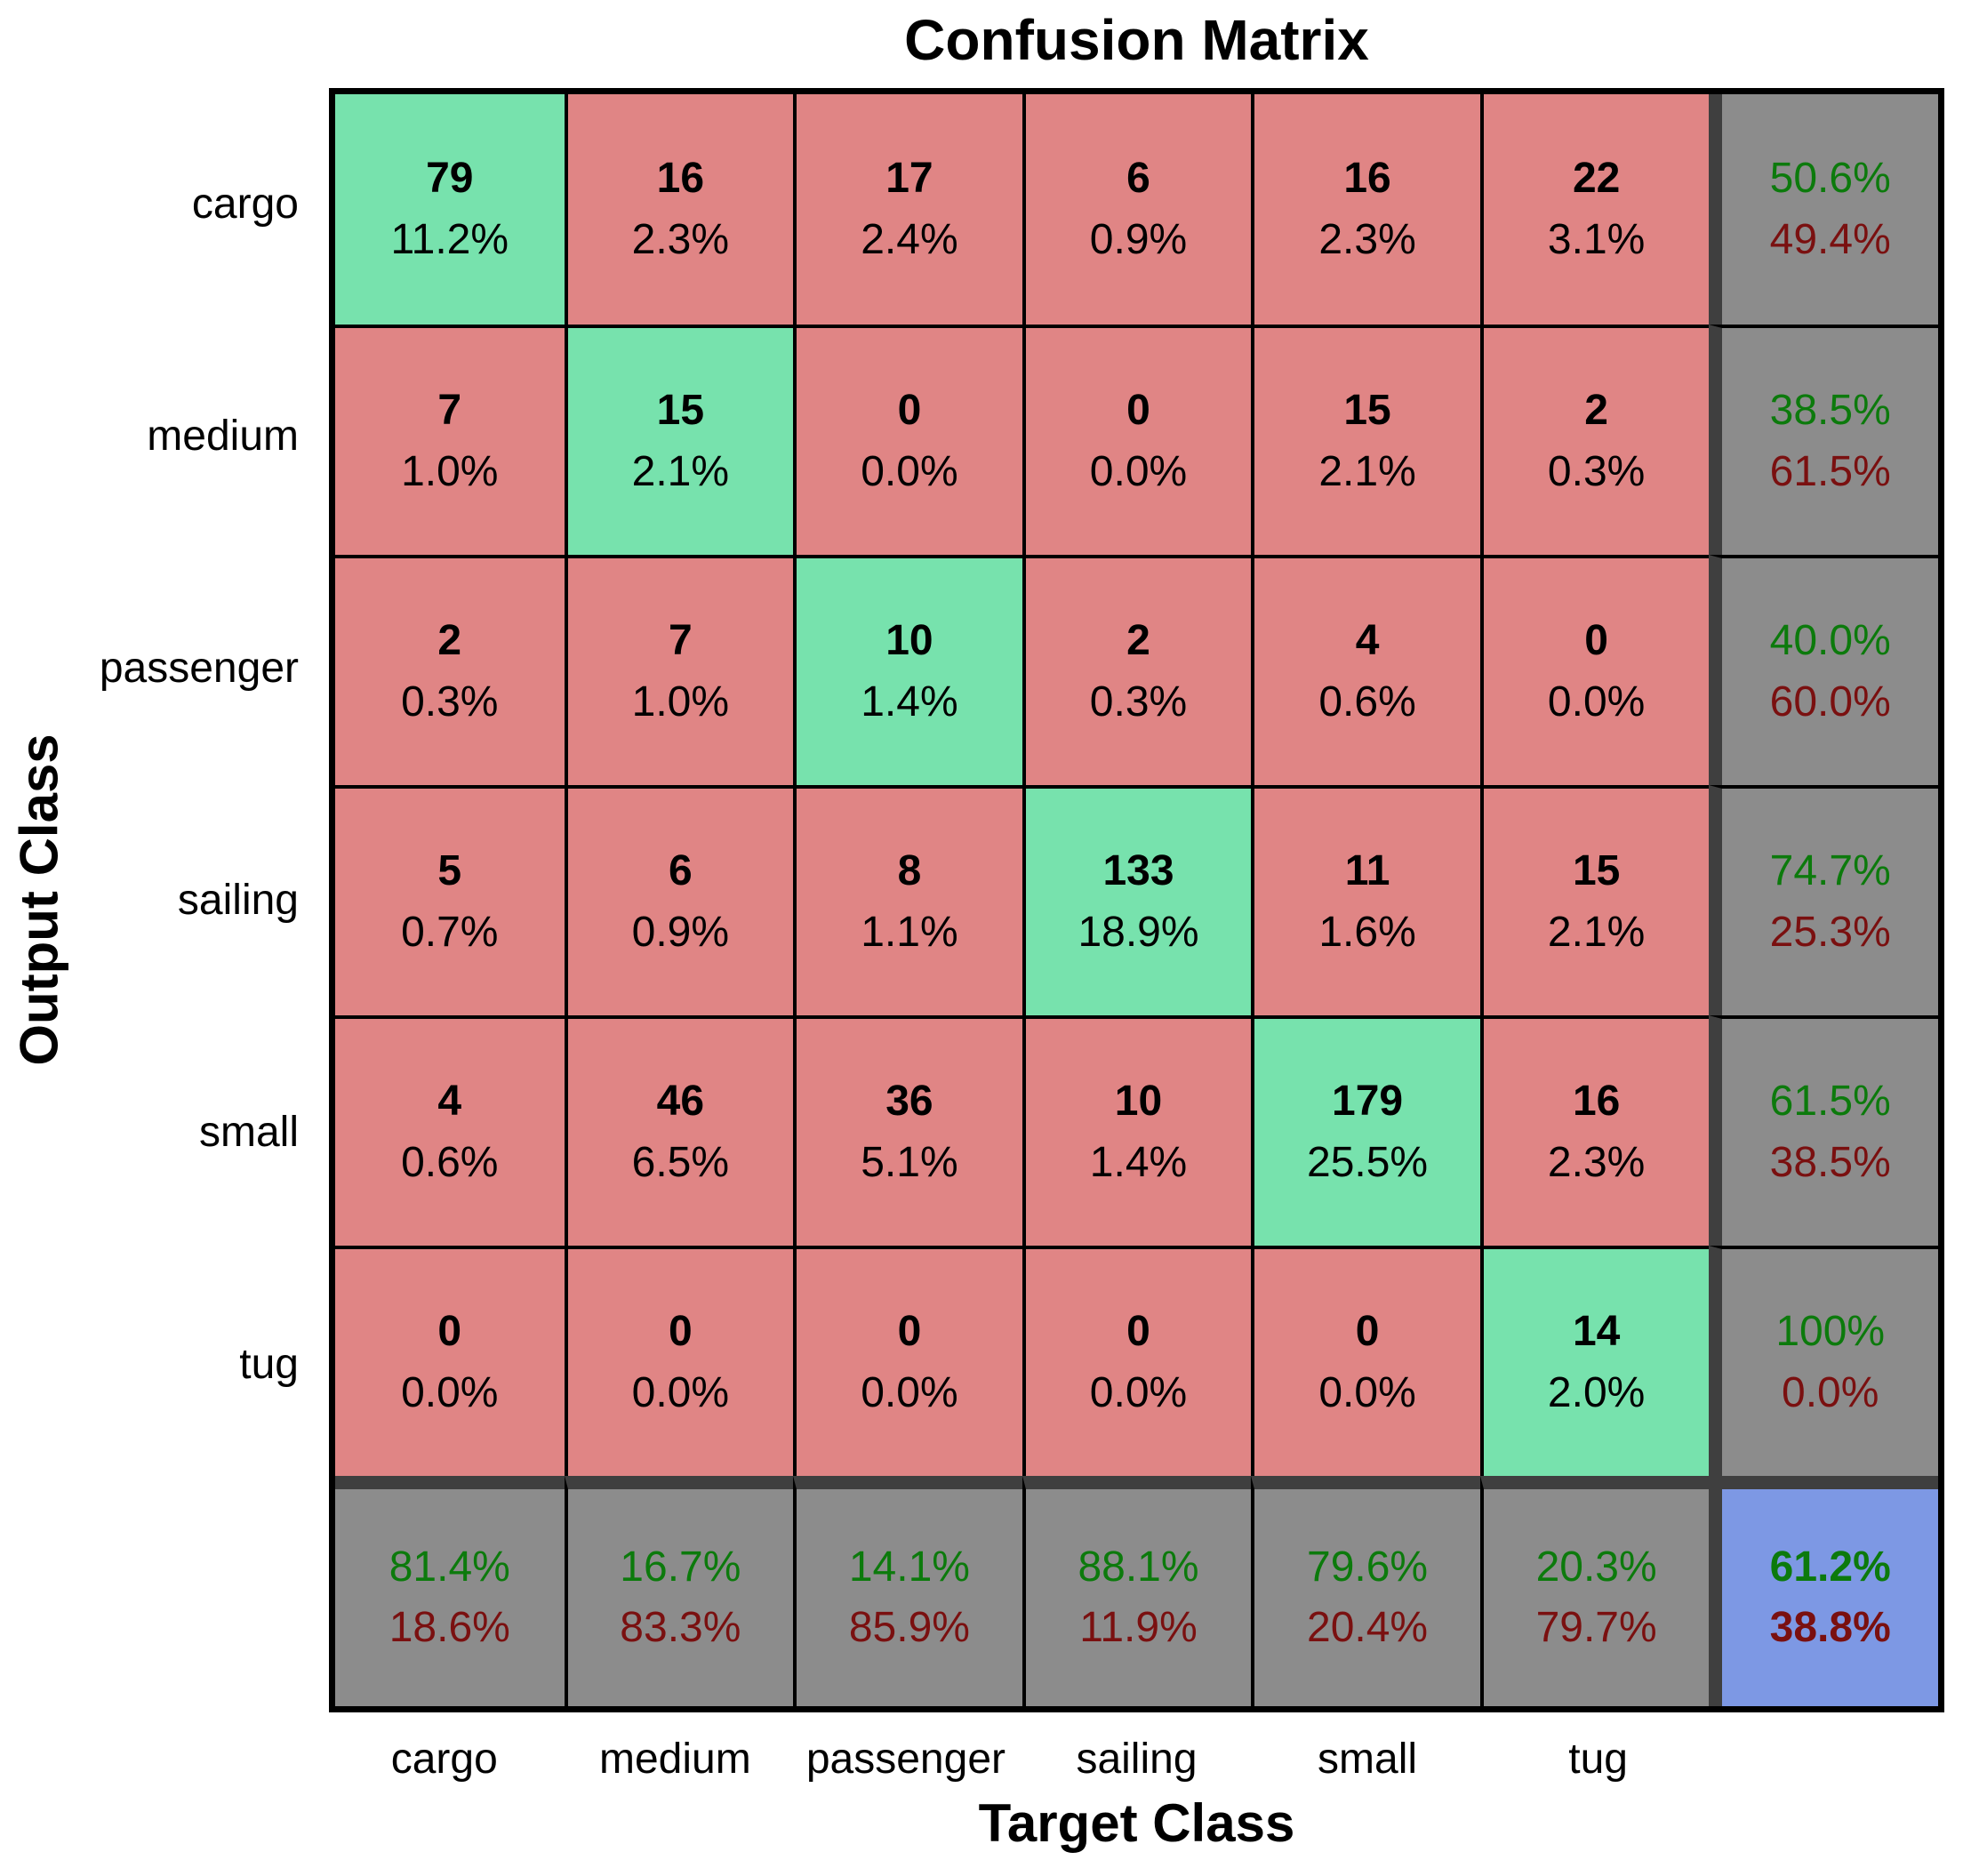  I want to click on row-summary-cell-medium: 38.5% 61.5%, so click(1824, 440).